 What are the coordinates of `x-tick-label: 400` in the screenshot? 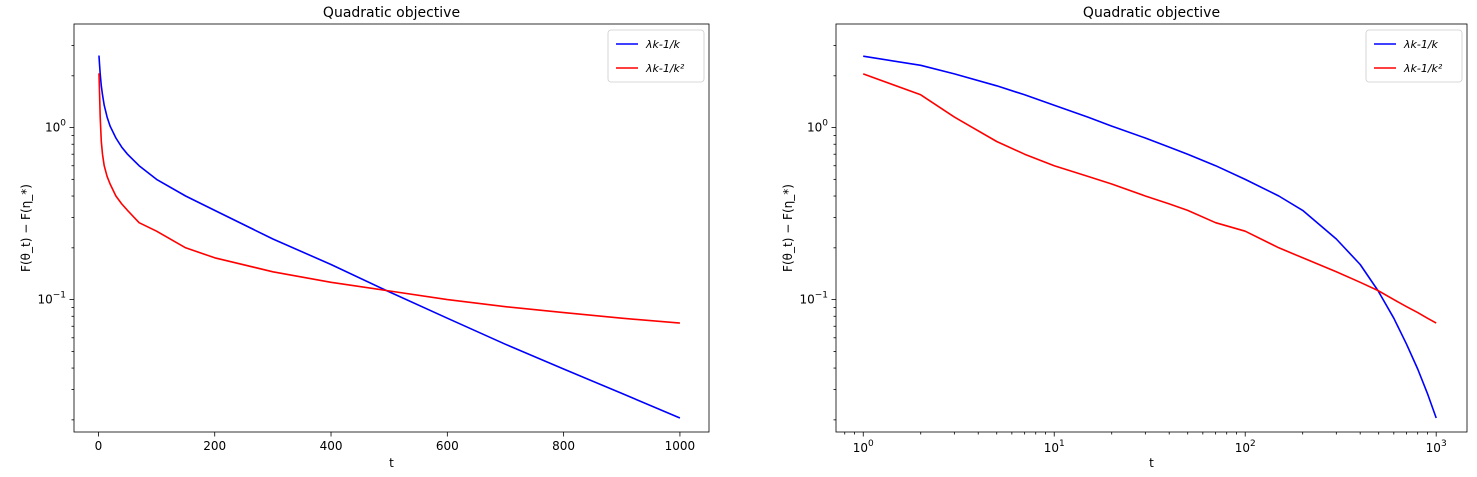 It's located at (331, 446).